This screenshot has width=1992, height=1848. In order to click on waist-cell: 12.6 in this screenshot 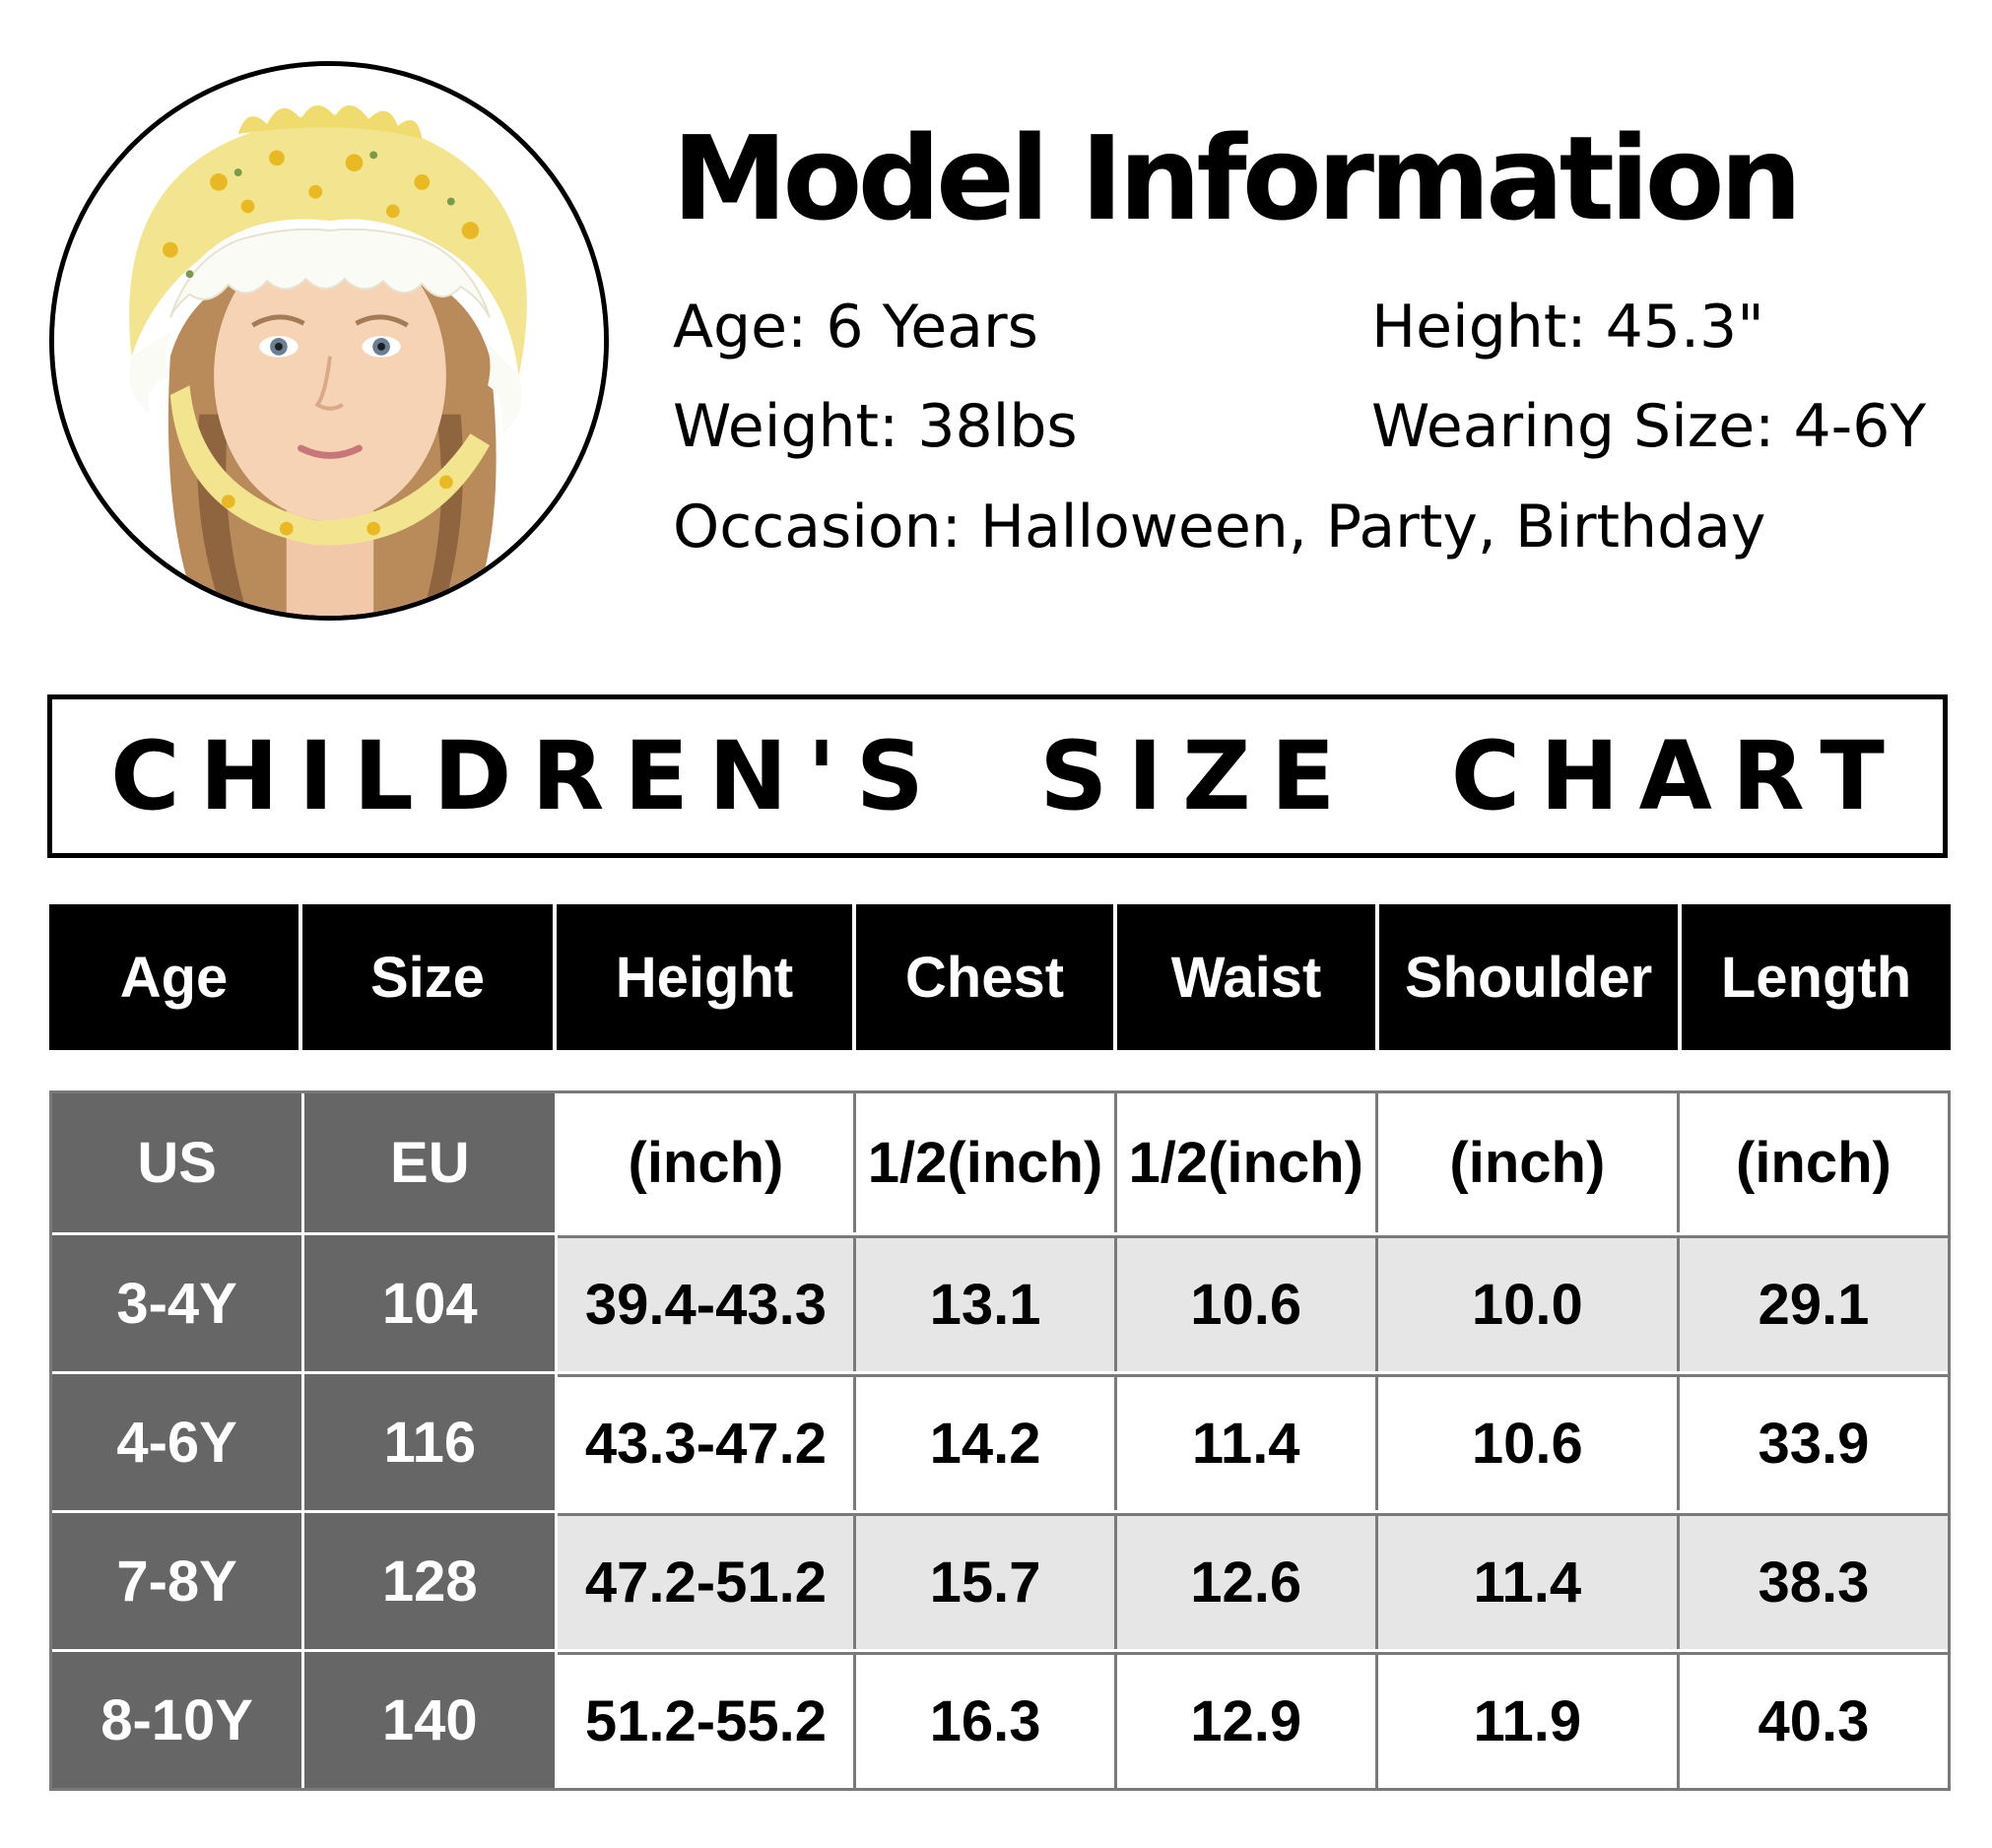, I will do `click(1247, 1581)`.